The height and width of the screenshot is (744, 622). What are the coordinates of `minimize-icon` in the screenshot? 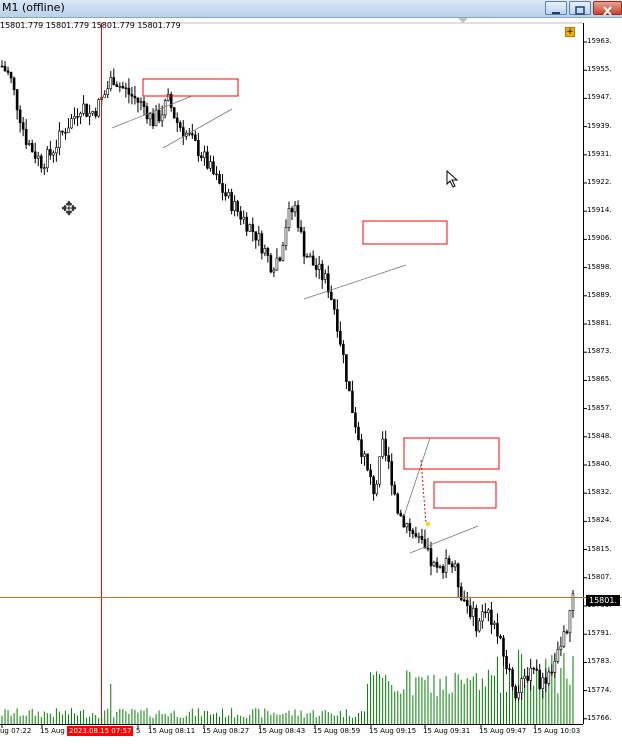 It's located at (556, 13).